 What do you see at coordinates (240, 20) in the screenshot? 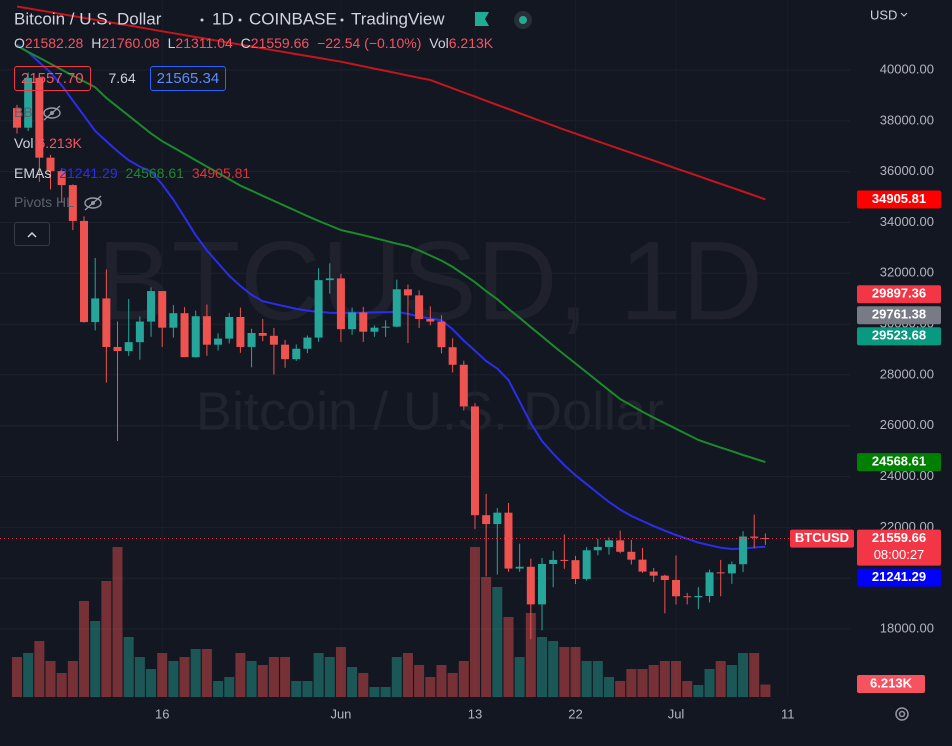
I see `separator` at bounding box center [240, 20].